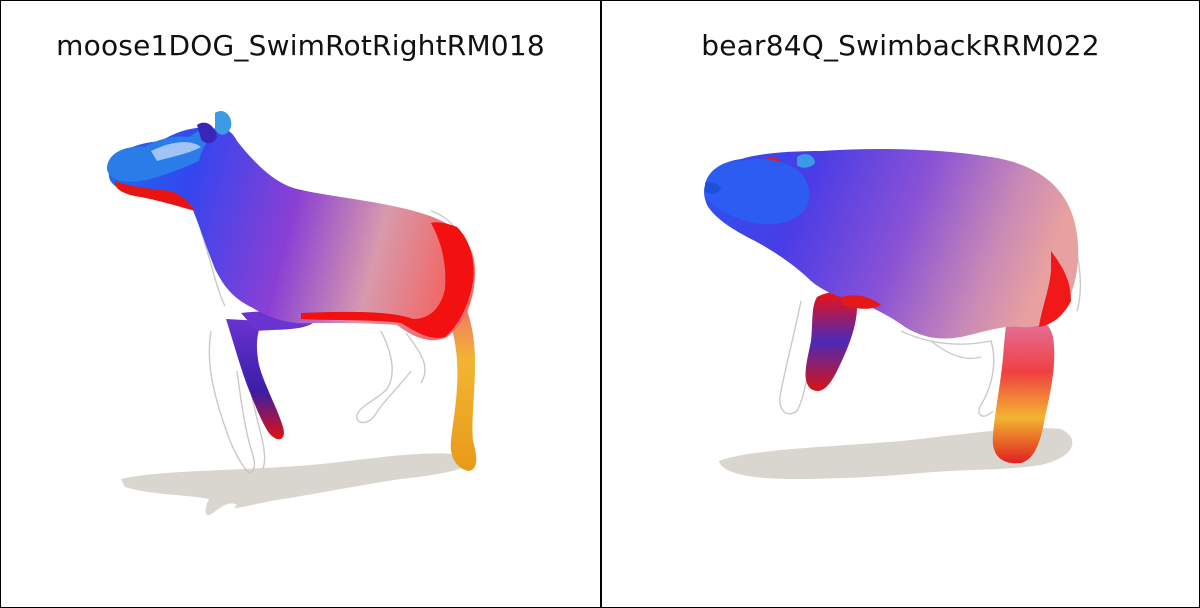 Image resolution: width=1200 pixels, height=608 pixels. What do you see at coordinates (459, 386) in the screenshot?
I see `moose-hind-leg` at bounding box center [459, 386].